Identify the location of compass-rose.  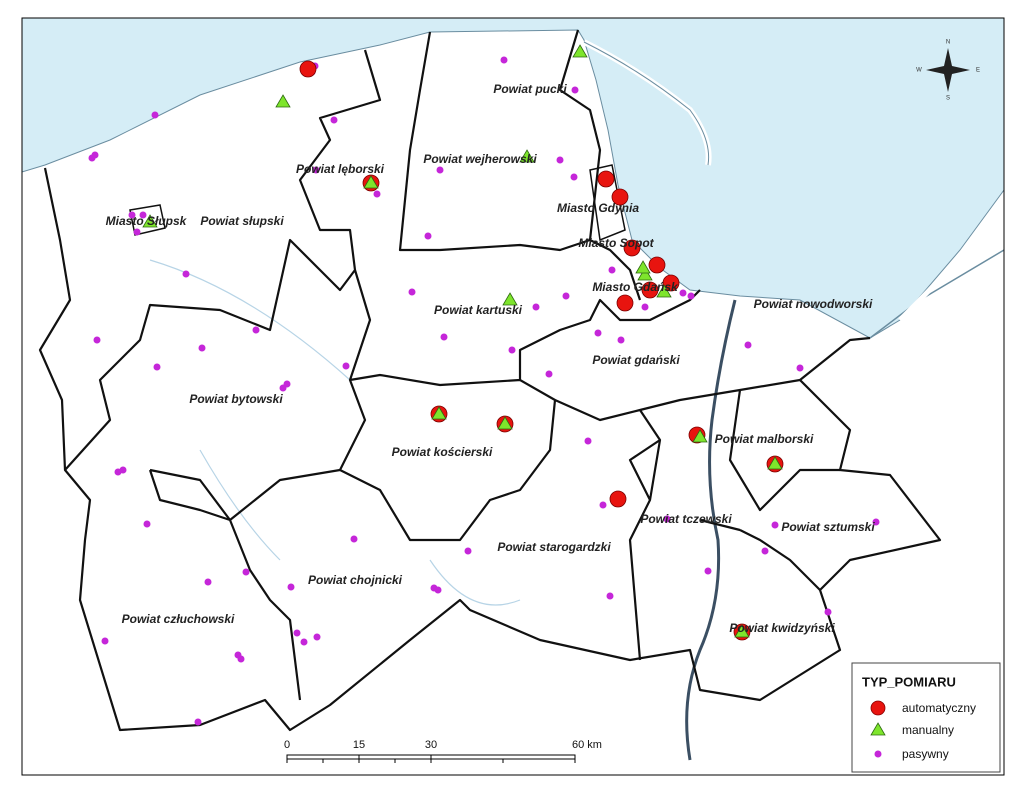
(948, 70).